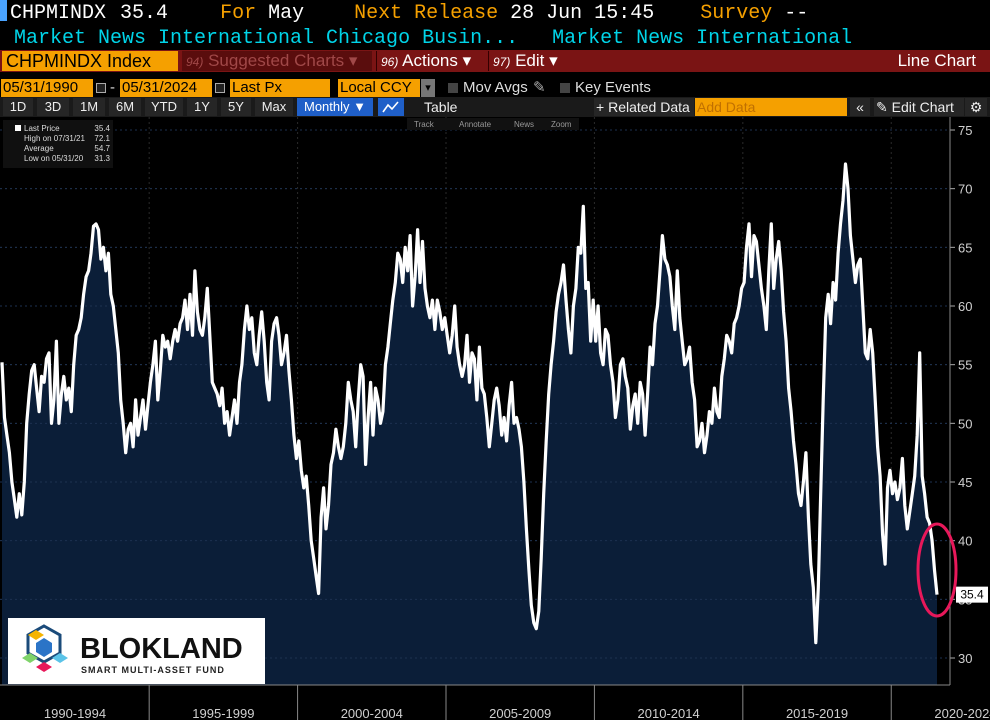  I want to click on legend-value-high: 72.1, so click(102, 138).